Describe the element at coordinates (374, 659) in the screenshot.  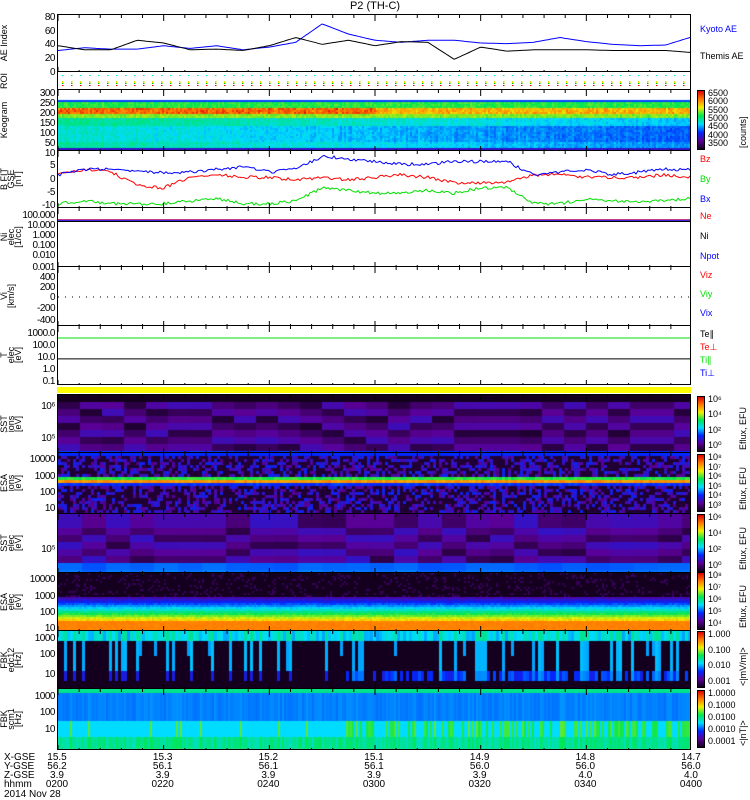
I see `fbk-edc12-heatmap` at that location.